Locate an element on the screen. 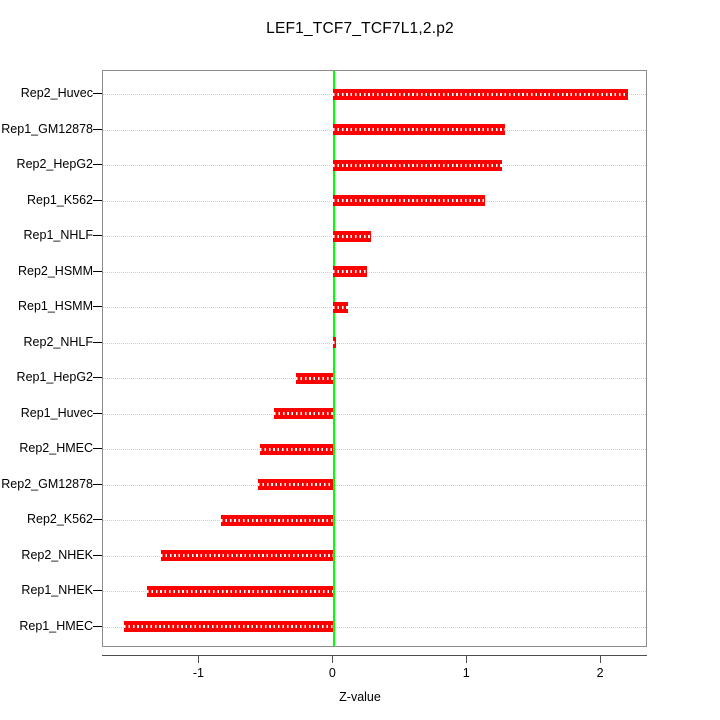 This screenshot has height=720, width=720. y-axis-tick-label: Rep2_HepG2 is located at coordinates (54, 164).